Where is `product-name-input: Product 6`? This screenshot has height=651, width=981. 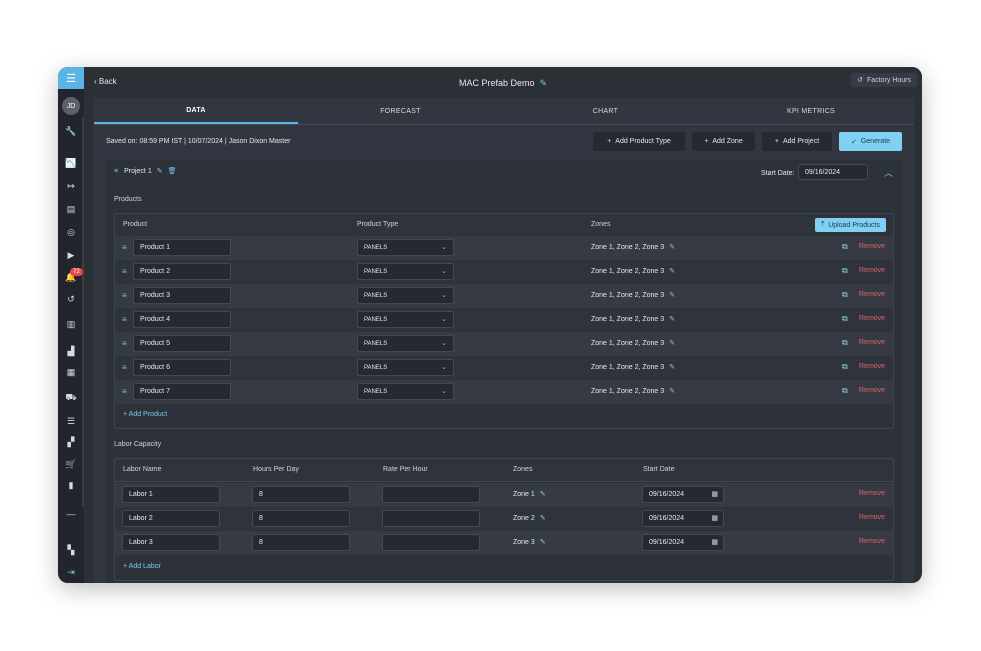
product-name-input: Product 6 is located at coordinates (182, 367).